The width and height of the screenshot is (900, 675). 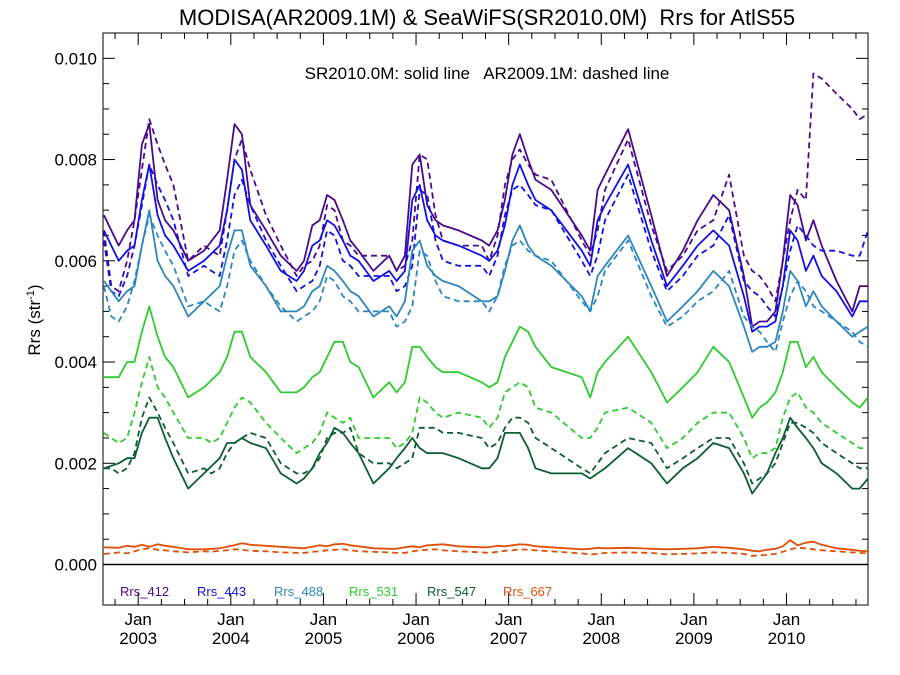 I want to click on series-line-rrs-667-solid, so click(x=486, y=546).